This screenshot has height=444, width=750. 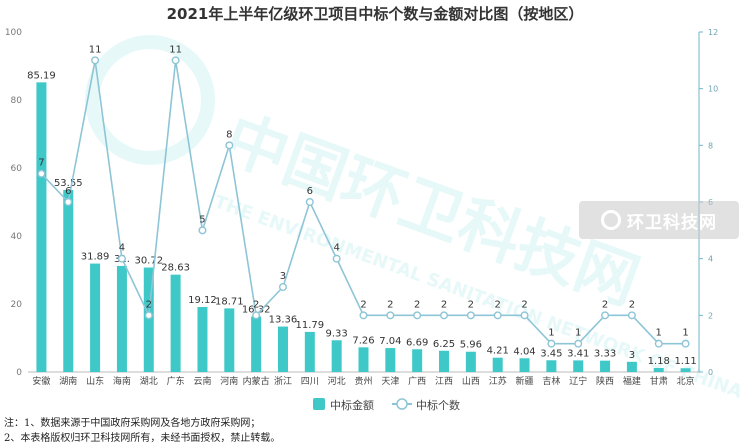 I want to click on bar-value-label: 1.18, so click(x=659, y=361).